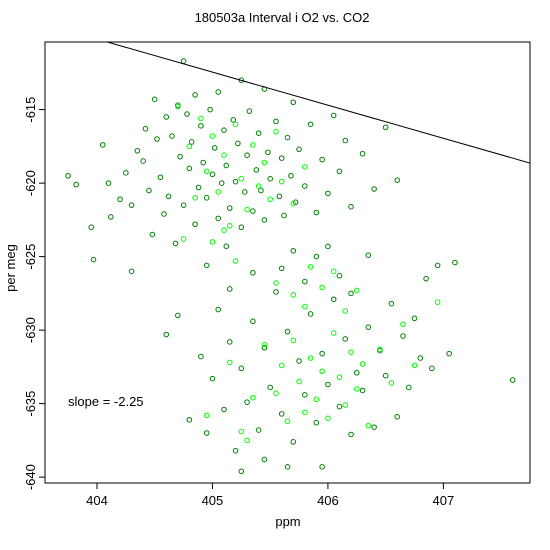 The width and height of the screenshot is (550, 550). Describe the element at coordinates (97, 500) in the screenshot. I see `x-tick-label: 404` at that location.